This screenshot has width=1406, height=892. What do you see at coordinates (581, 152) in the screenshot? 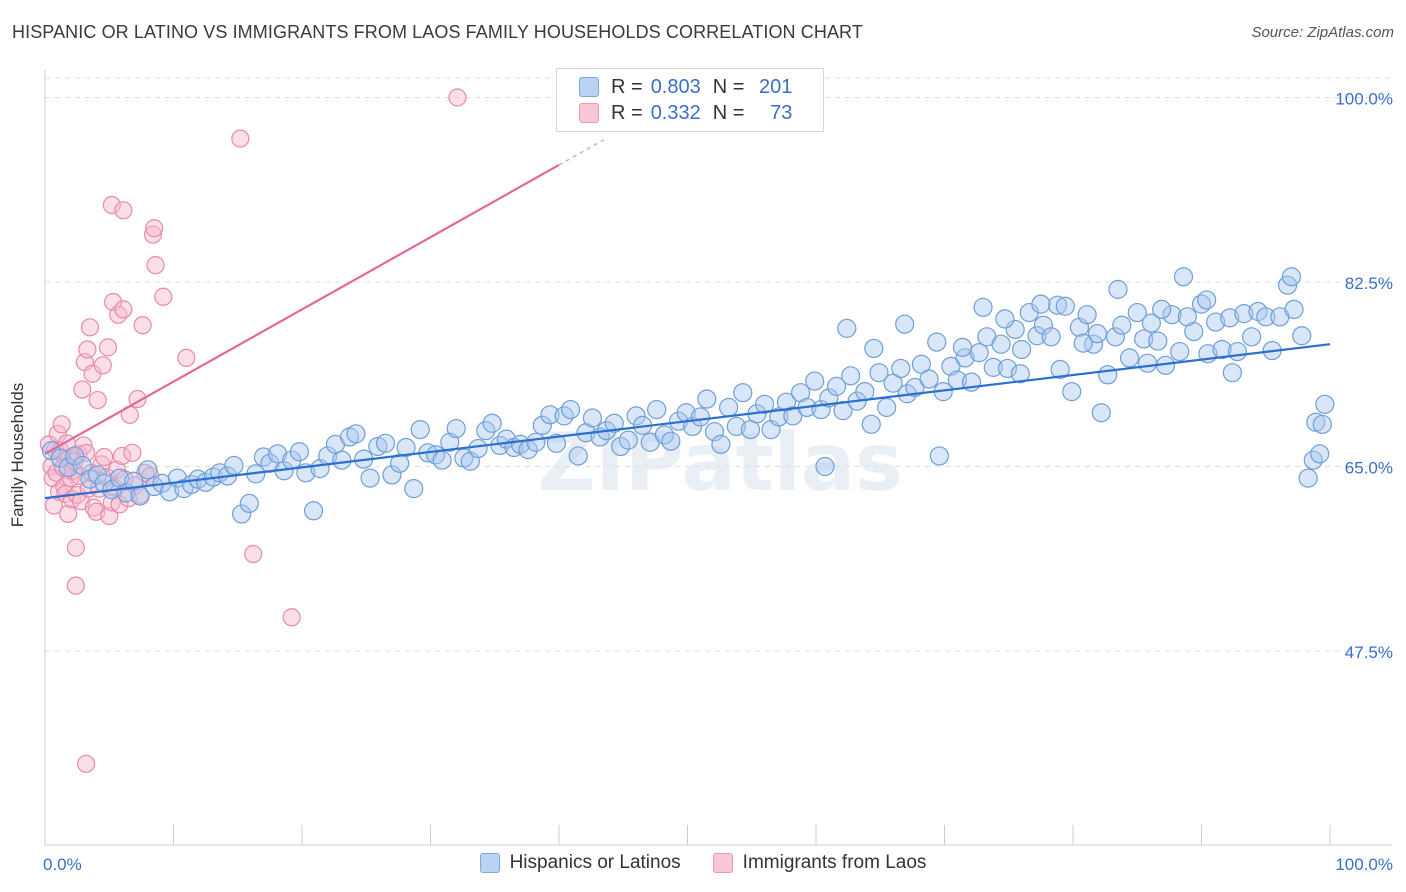
I see `trend-line-laos-extension` at bounding box center [581, 152].